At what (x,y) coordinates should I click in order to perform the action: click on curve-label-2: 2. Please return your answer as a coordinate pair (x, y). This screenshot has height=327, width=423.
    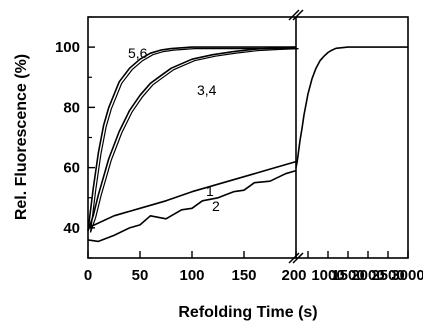
    Looking at the image, I should click on (216, 206).